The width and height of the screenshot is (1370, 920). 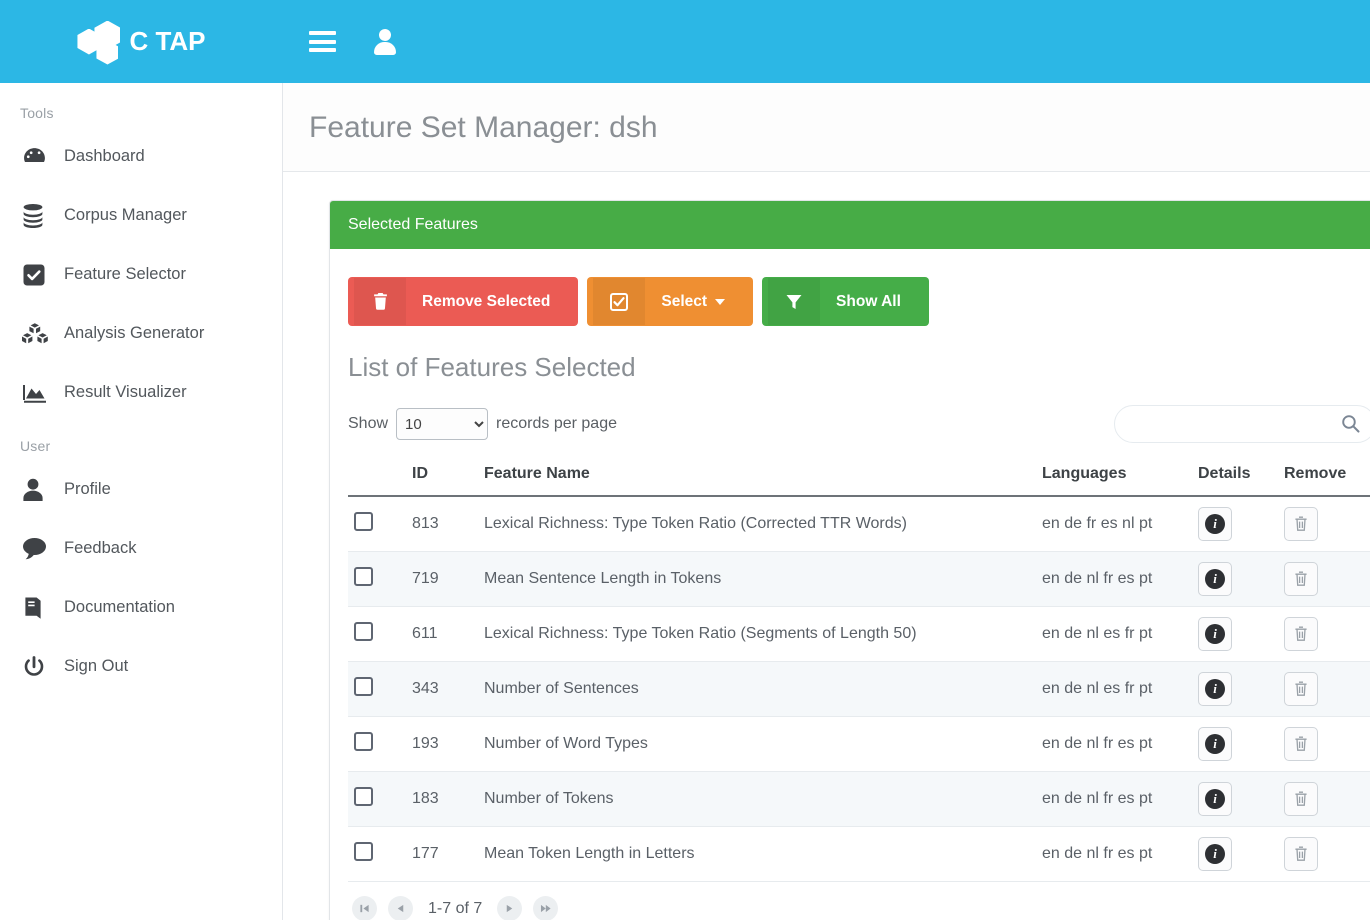 What do you see at coordinates (125, 274) in the screenshot?
I see `sidebar-item-label: Feature Selector` at bounding box center [125, 274].